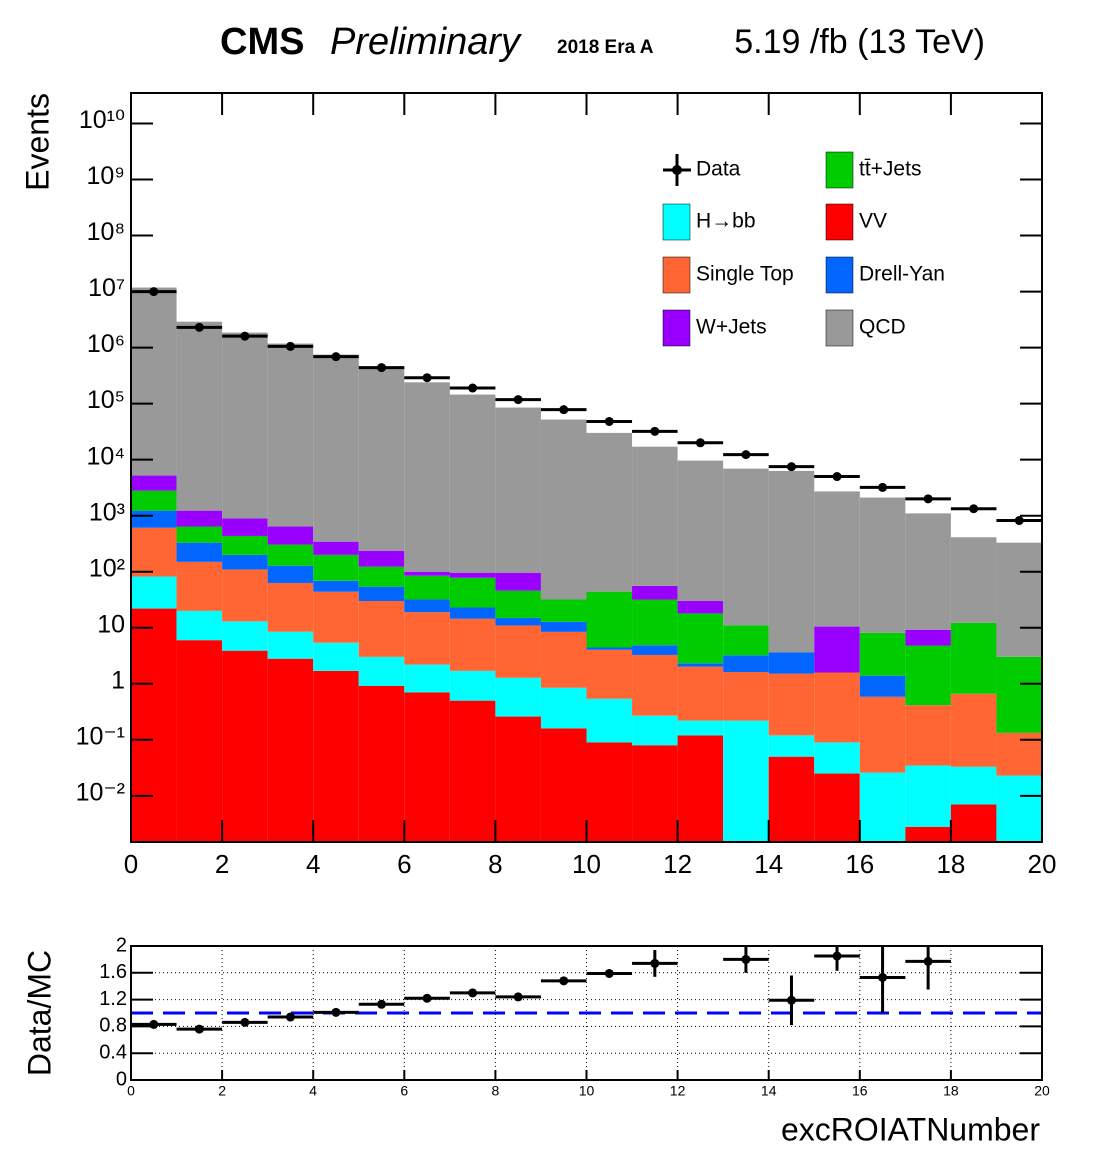  What do you see at coordinates (768, 864) in the screenshot?
I see `x-tick-label: 14` at bounding box center [768, 864].